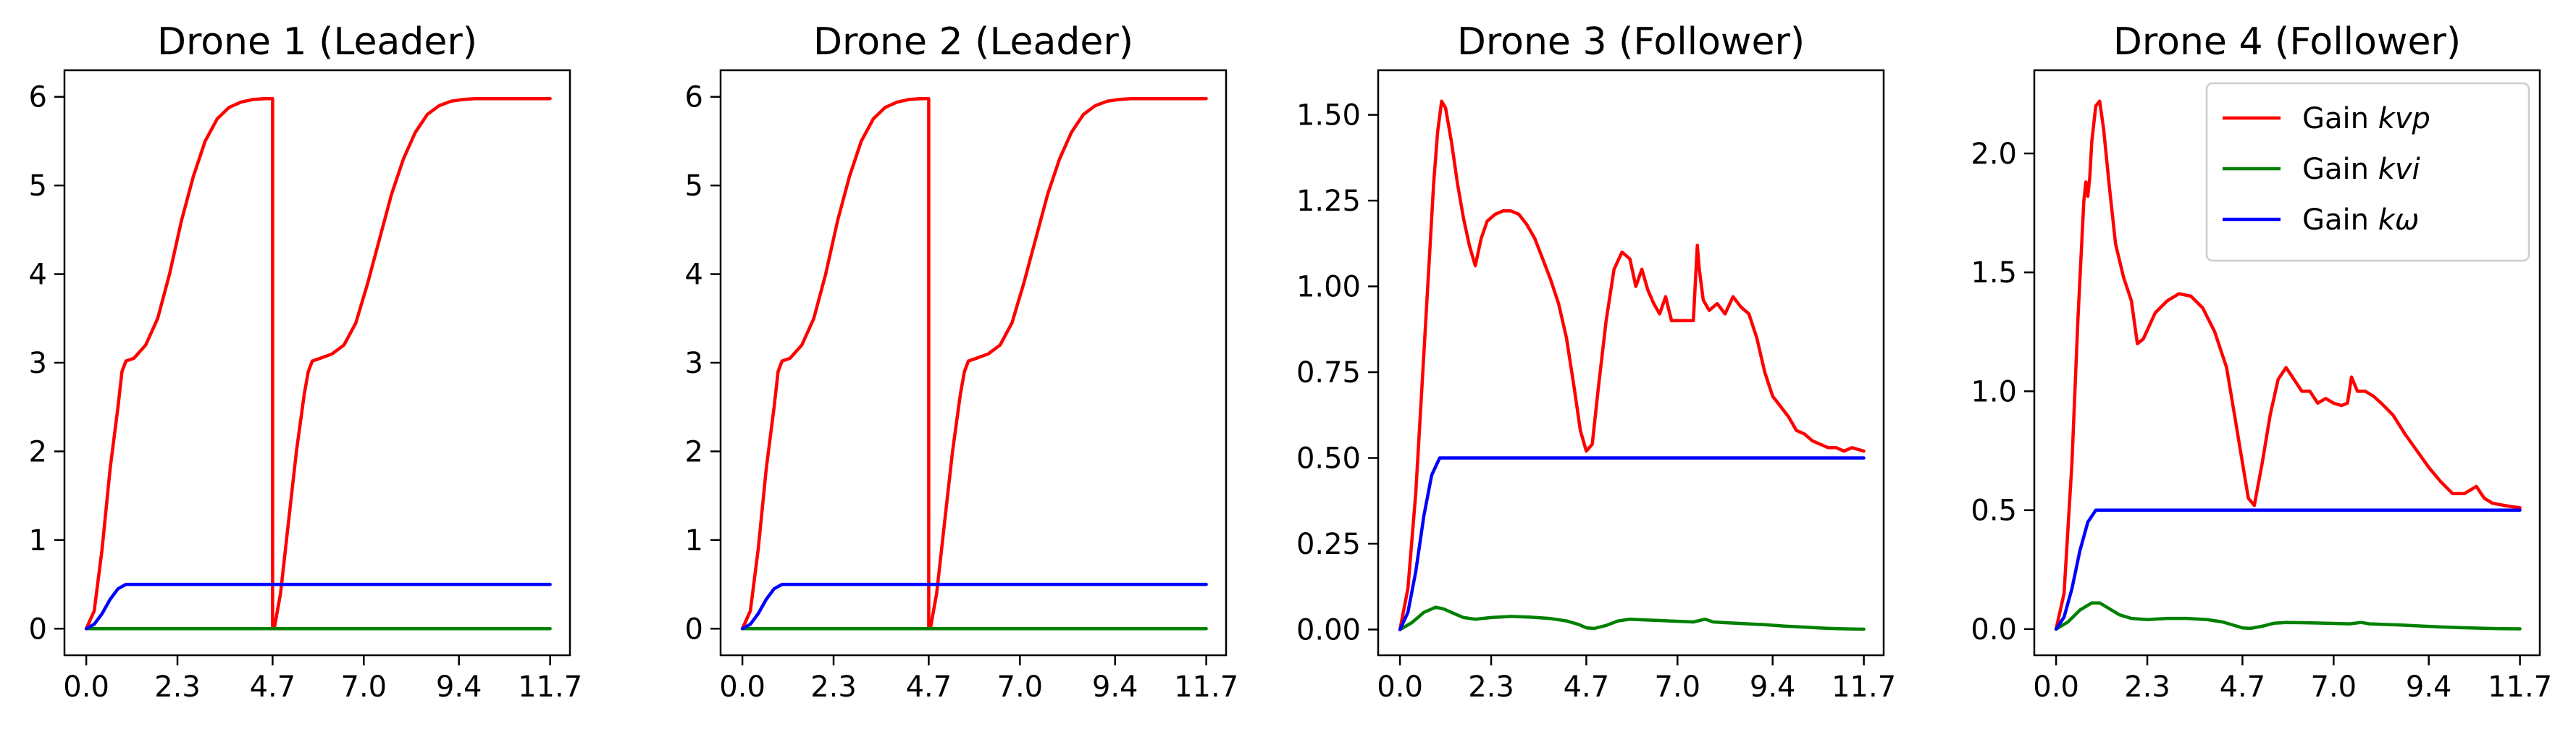 Image resolution: width=2576 pixels, height=732 pixels. What do you see at coordinates (1328, 630) in the screenshot?
I see `y-tick-label: 0.00` at bounding box center [1328, 630].